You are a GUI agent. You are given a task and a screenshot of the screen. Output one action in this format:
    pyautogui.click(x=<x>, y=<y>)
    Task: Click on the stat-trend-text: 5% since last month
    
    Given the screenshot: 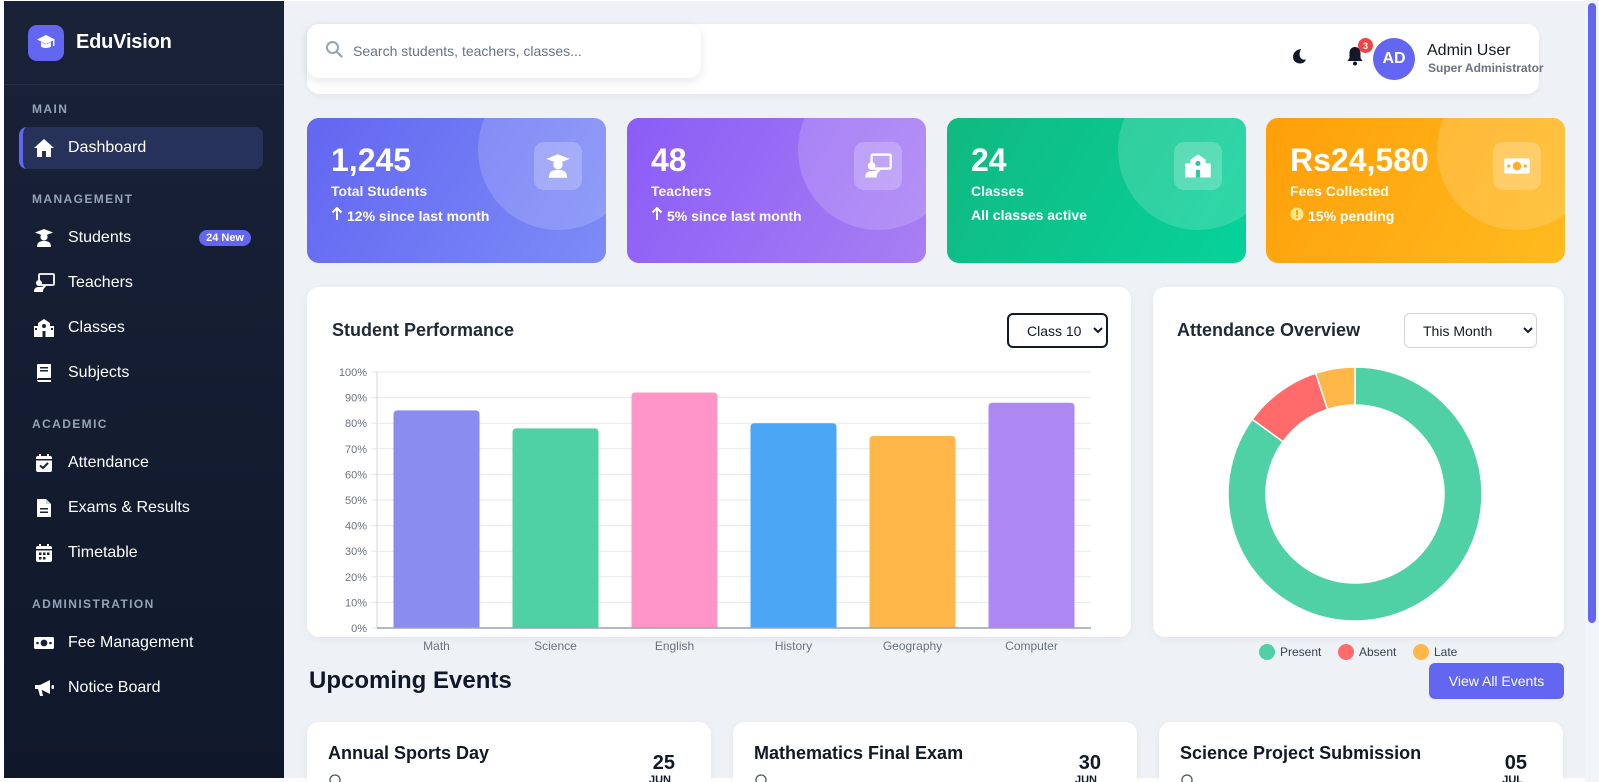 What is the action you would take?
    pyautogui.click(x=734, y=215)
    